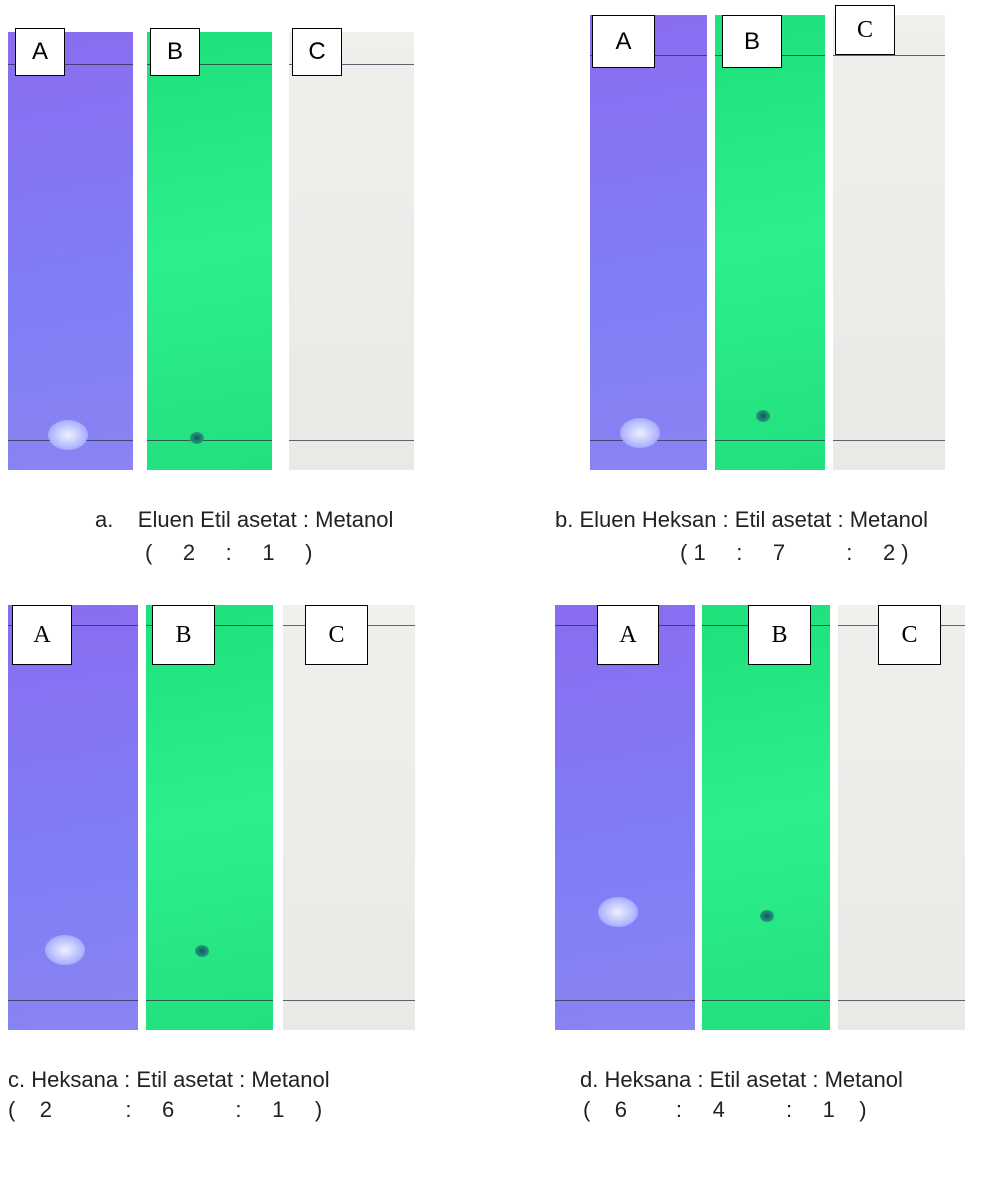 The image size is (999, 1183). I want to click on caption: a. Eluen Etil asetat : Metanol, so click(244, 519).